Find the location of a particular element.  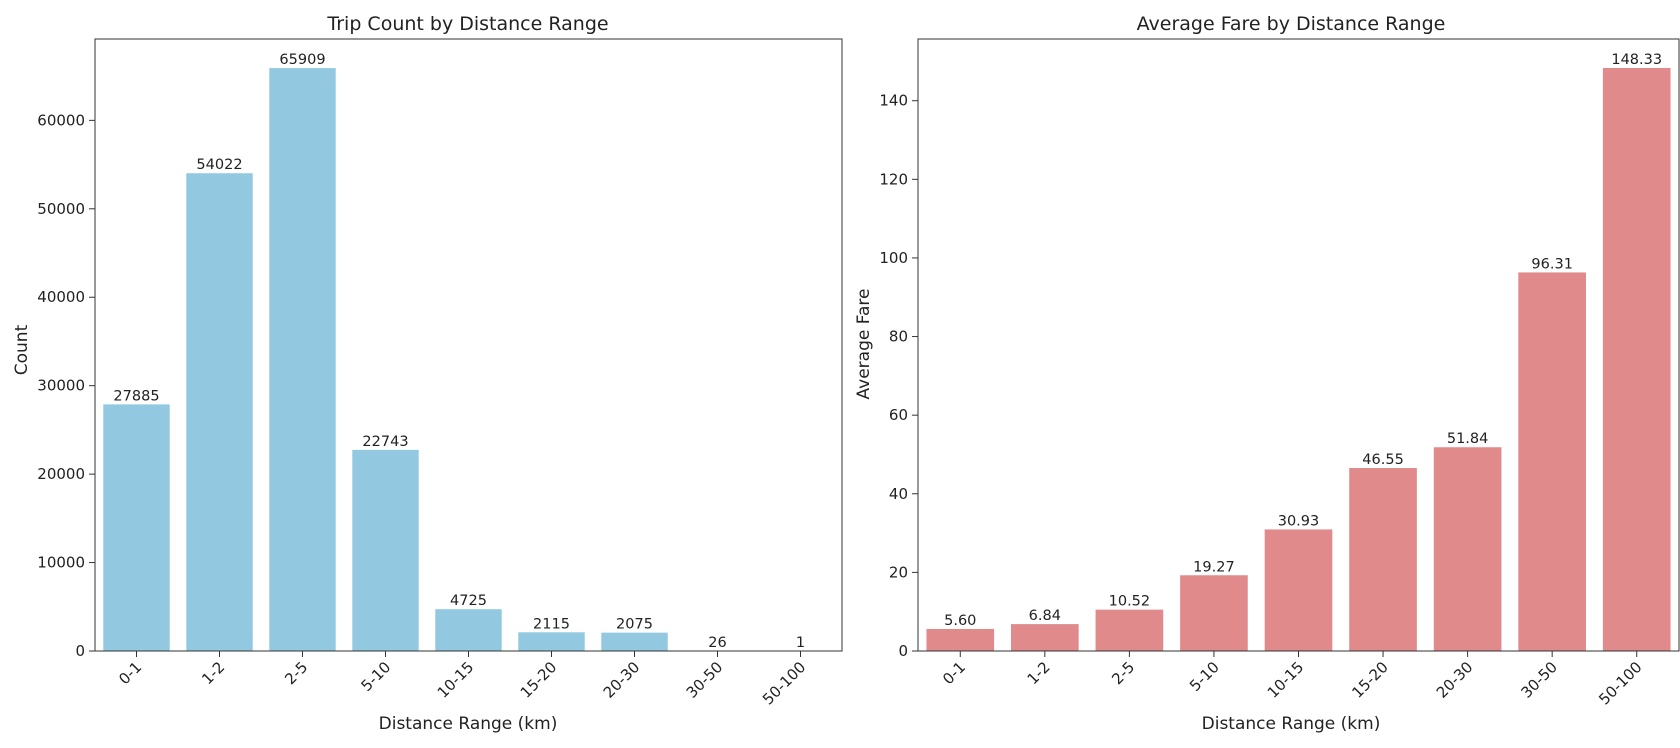

average-fare-y-tick-label-0: 0 is located at coordinates (903, 651).